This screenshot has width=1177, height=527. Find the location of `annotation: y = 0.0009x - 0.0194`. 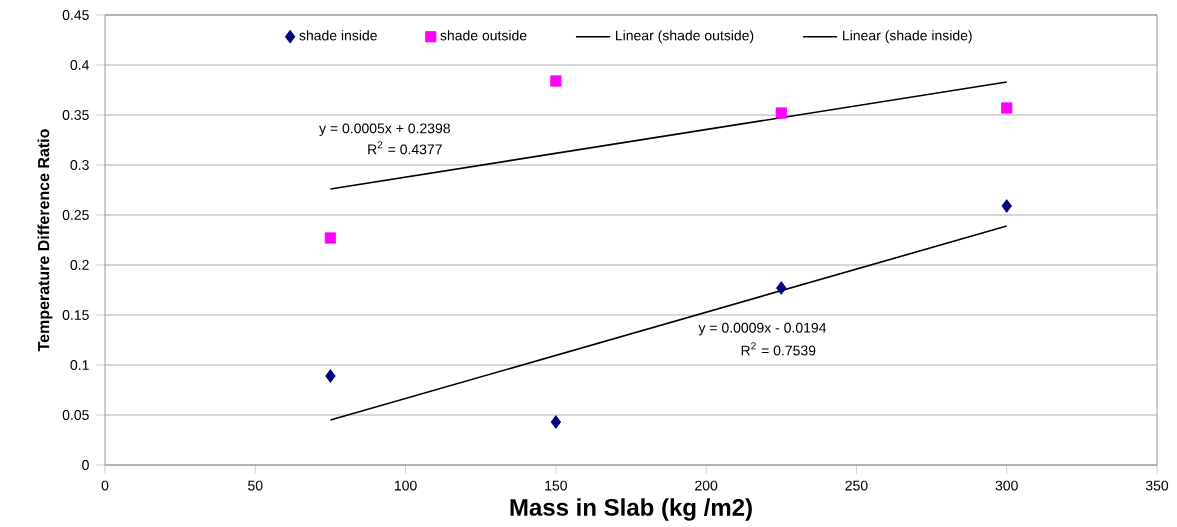

annotation: y = 0.0009x - 0.0194 is located at coordinates (762, 329).